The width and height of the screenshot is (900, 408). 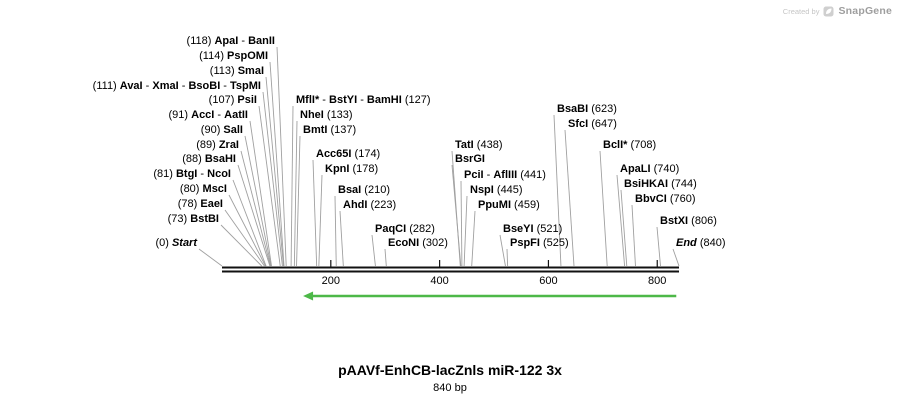 I want to click on site-position-number: (111), so click(x=106, y=86).